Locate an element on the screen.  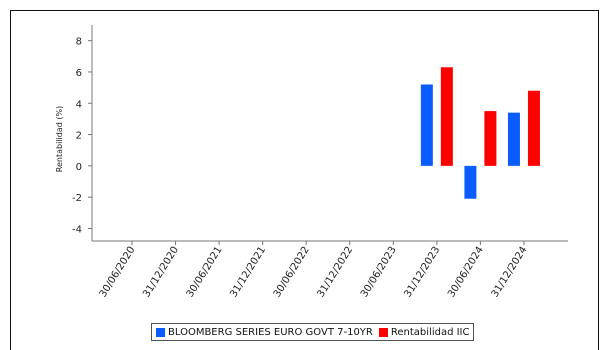
y-tick-label: 4 is located at coordinates (79, 104).